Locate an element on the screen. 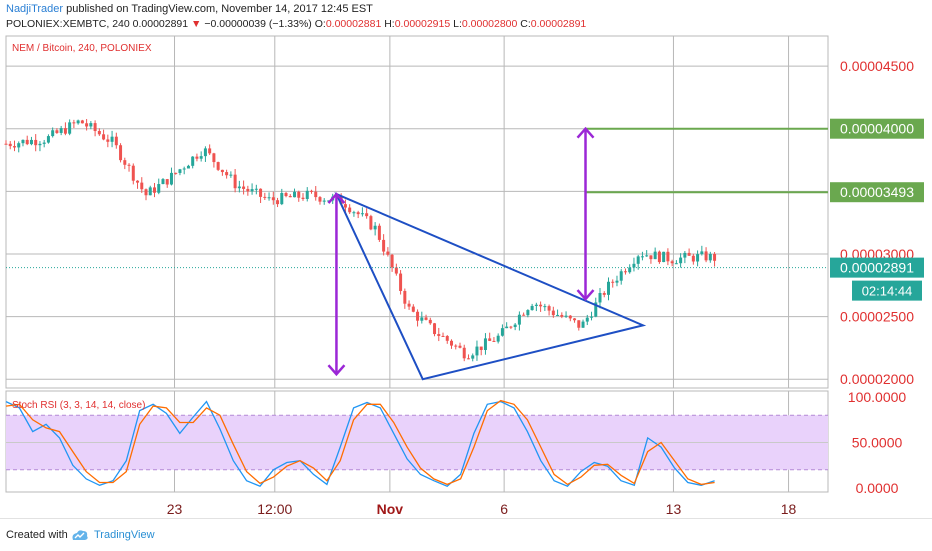 Image resolution: width=932 pixels, height=551 pixels. tradingview-brand-link: TradingView is located at coordinates (124, 535).